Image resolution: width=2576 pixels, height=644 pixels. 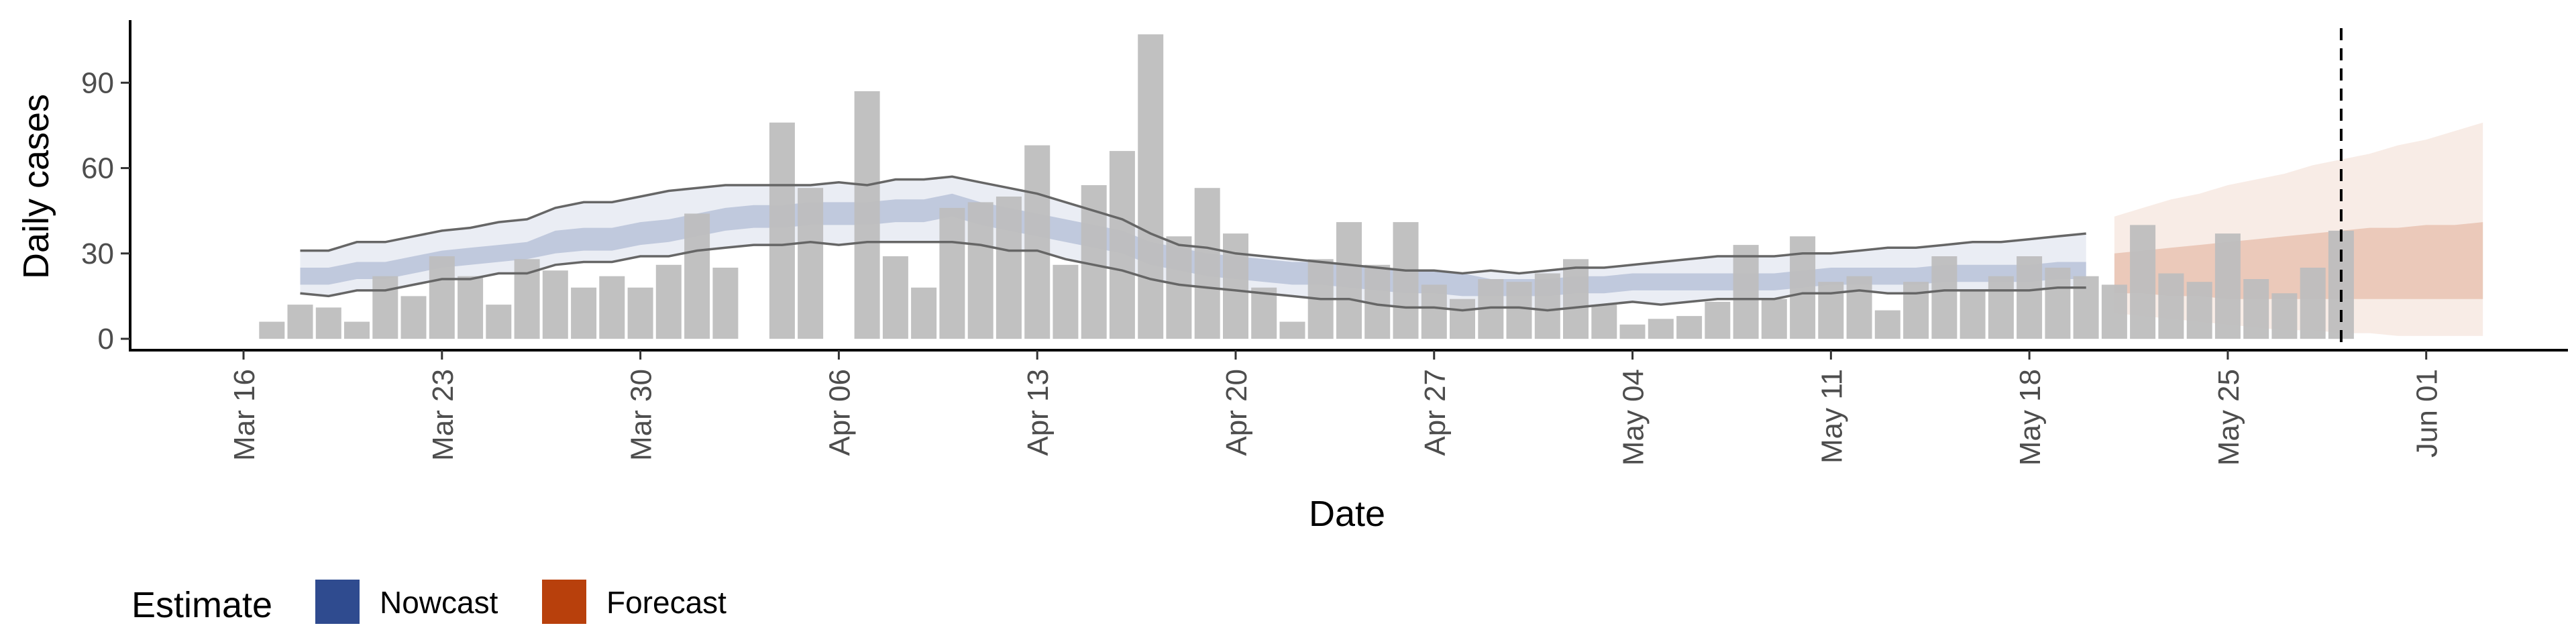 What do you see at coordinates (106, 339) in the screenshot?
I see `y-tick-label: 0` at bounding box center [106, 339].